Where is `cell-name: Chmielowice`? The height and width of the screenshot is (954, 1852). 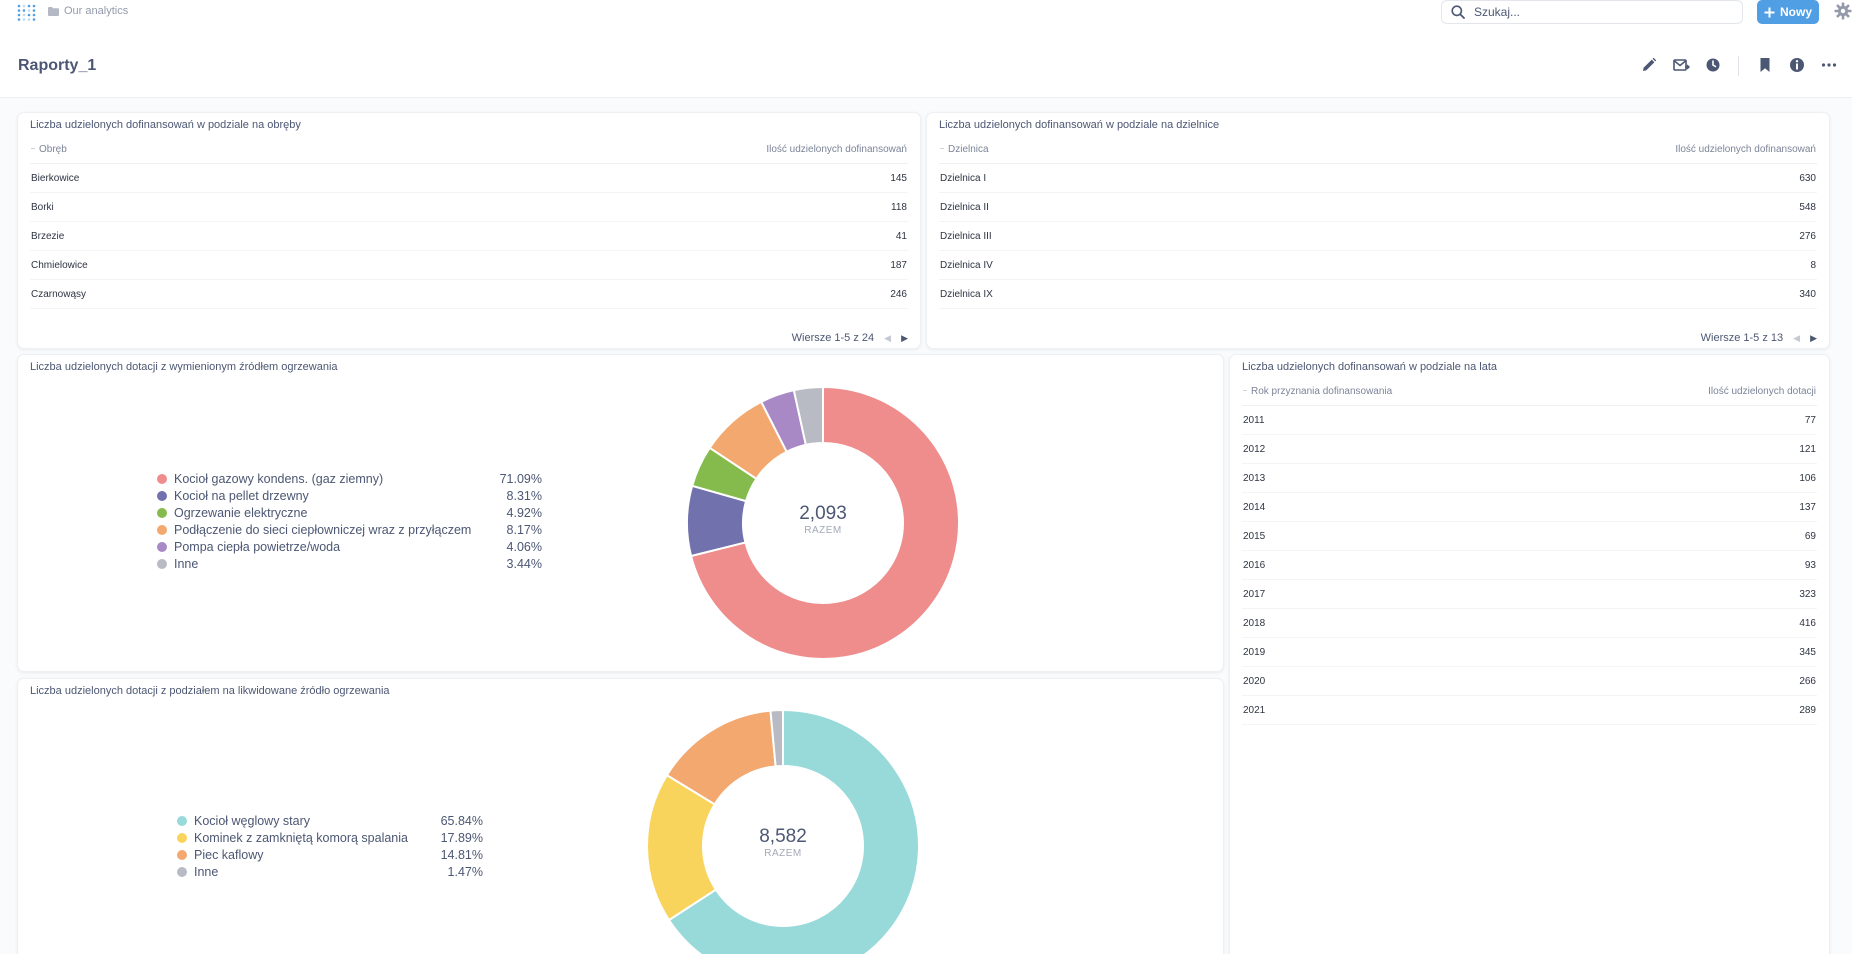 cell-name: Chmielowice is located at coordinates (59, 265).